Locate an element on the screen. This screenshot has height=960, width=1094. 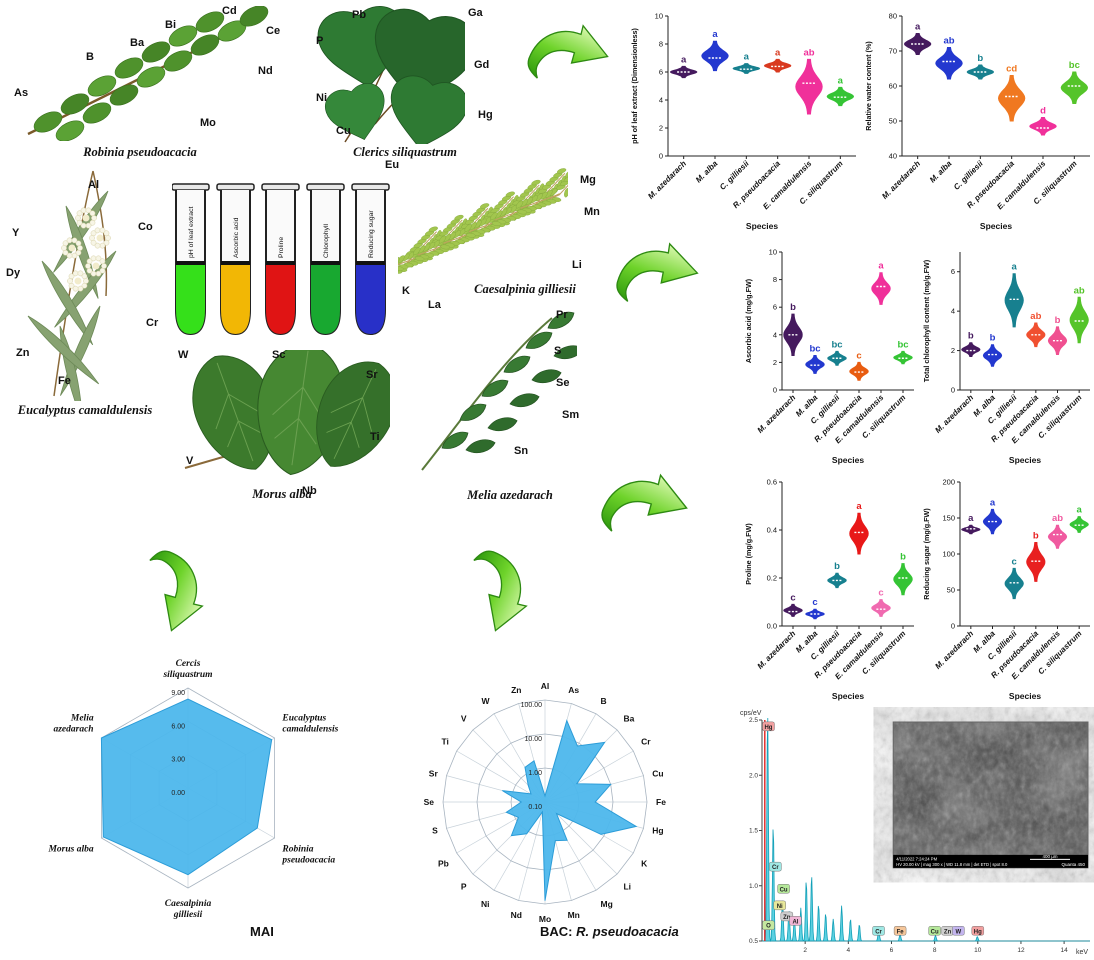
caesalpinia-caption: Caesalpinia gilliesii is located at coordinates (525, 289).